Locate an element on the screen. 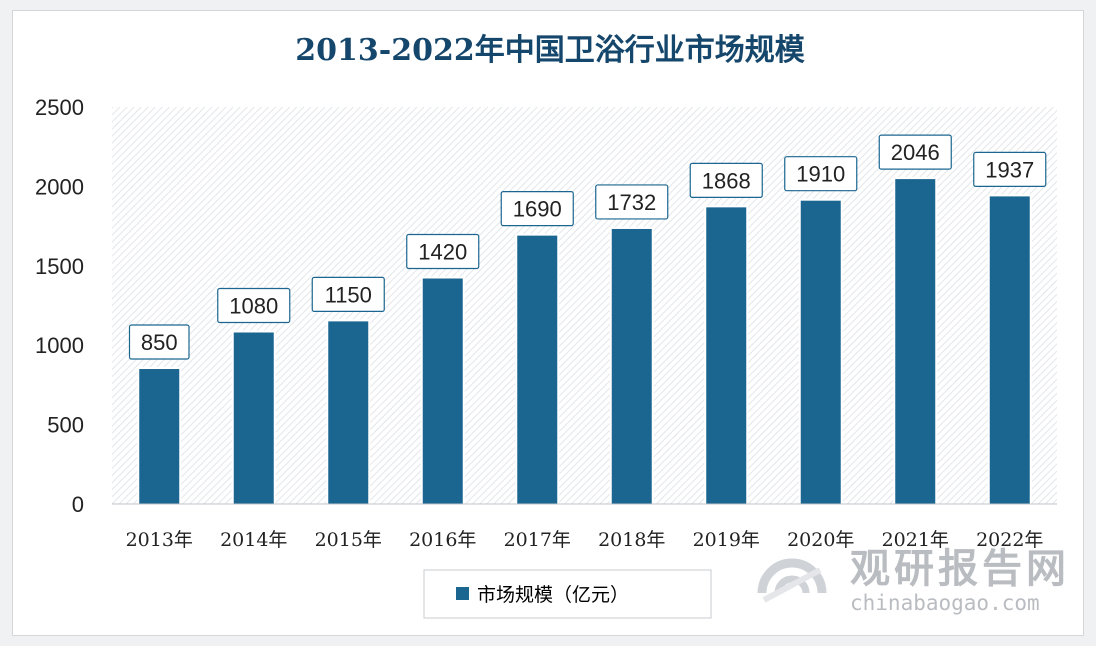  legend-swatch is located at coordinates (462, 593).